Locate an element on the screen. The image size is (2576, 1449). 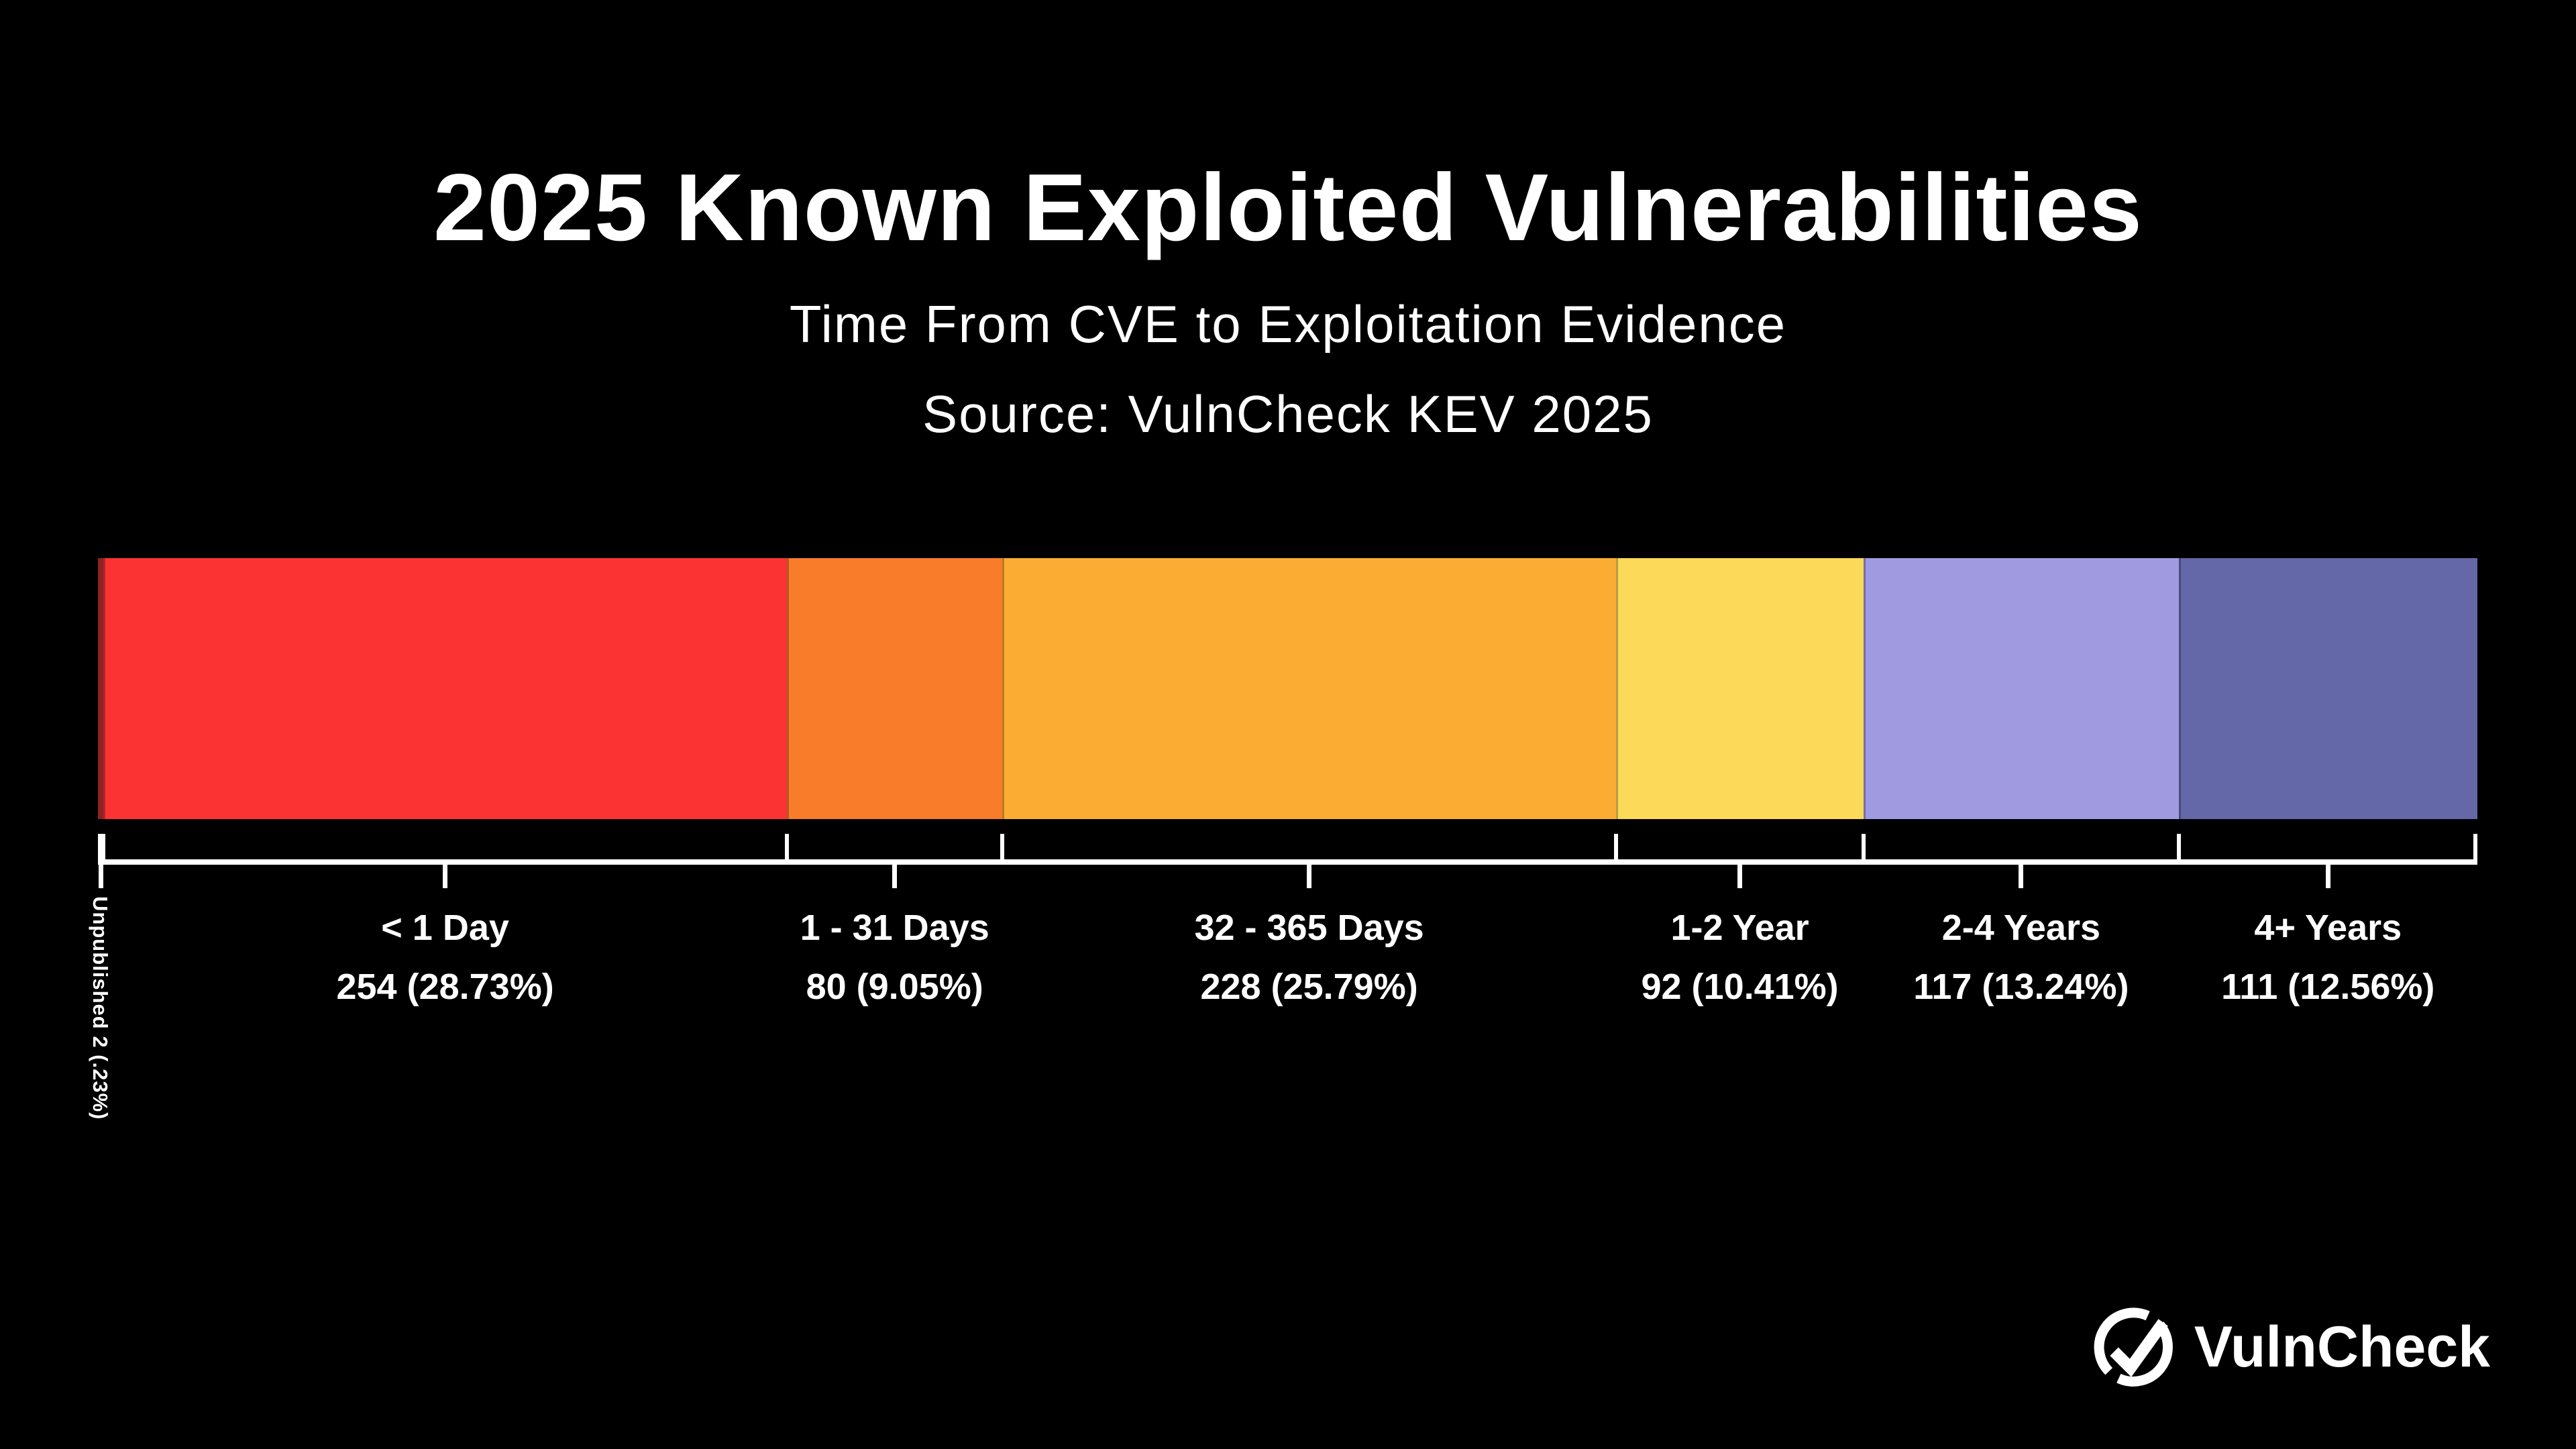
segment-label-value: 80 (9.05%) is located at coordinates (894, 987).